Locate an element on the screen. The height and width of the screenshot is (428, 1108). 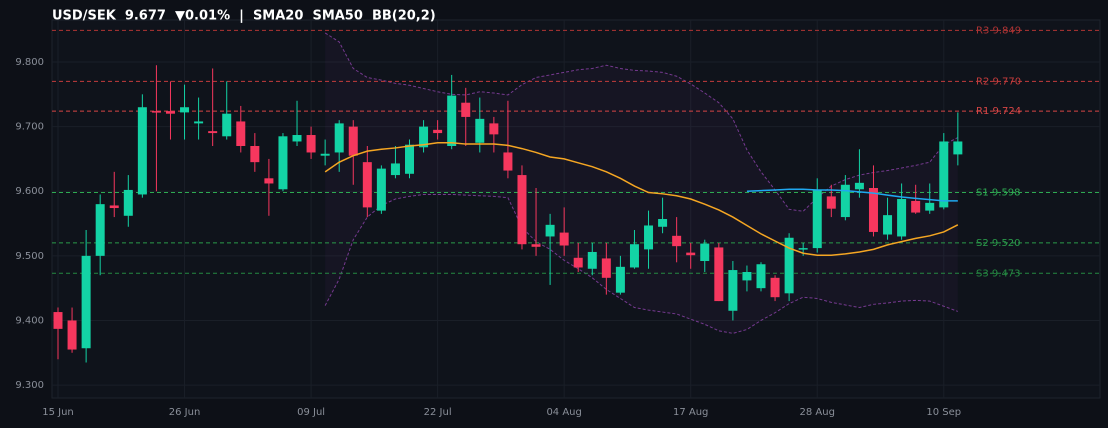
x-tick-label: 10 Sep is located at coordinates (943, 412).